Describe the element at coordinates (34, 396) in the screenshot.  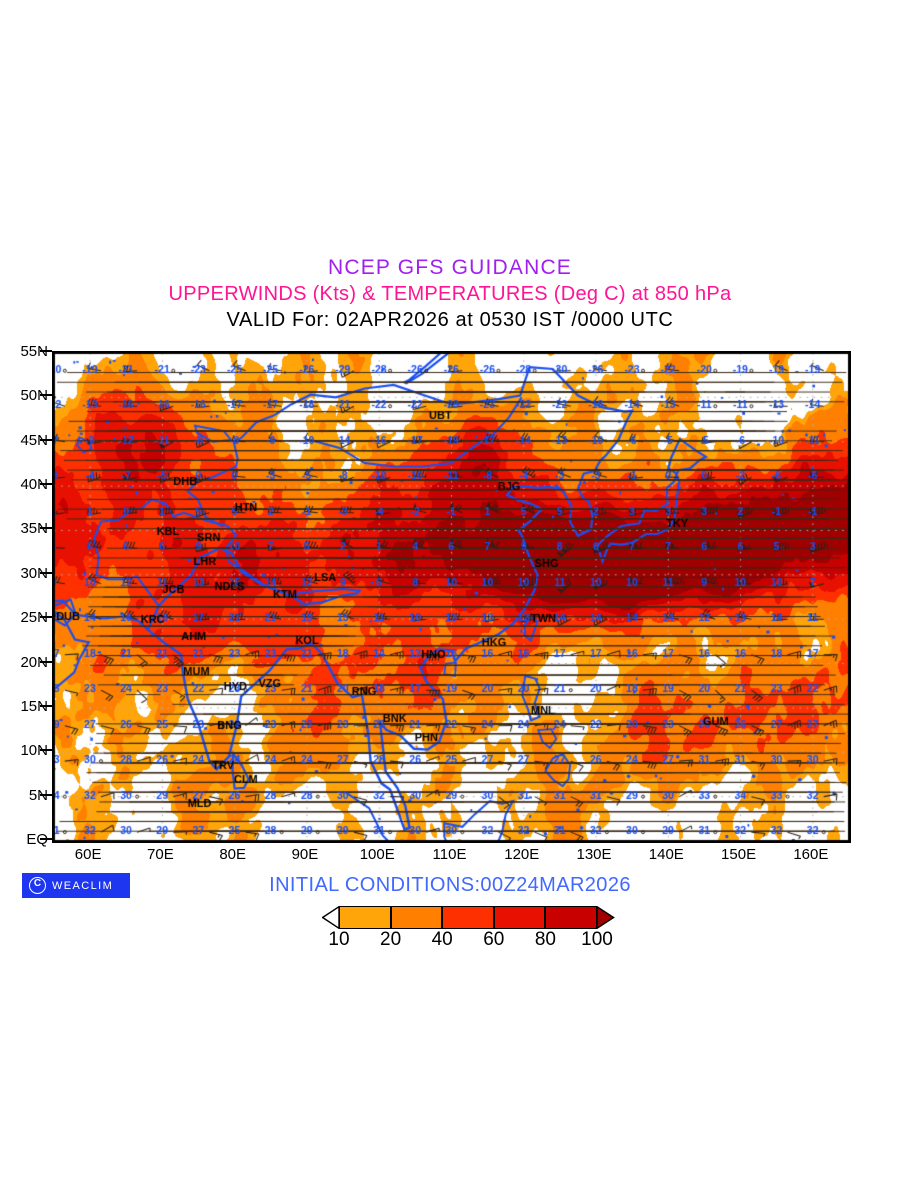
I see `y-tick-label: 50N` at that location.